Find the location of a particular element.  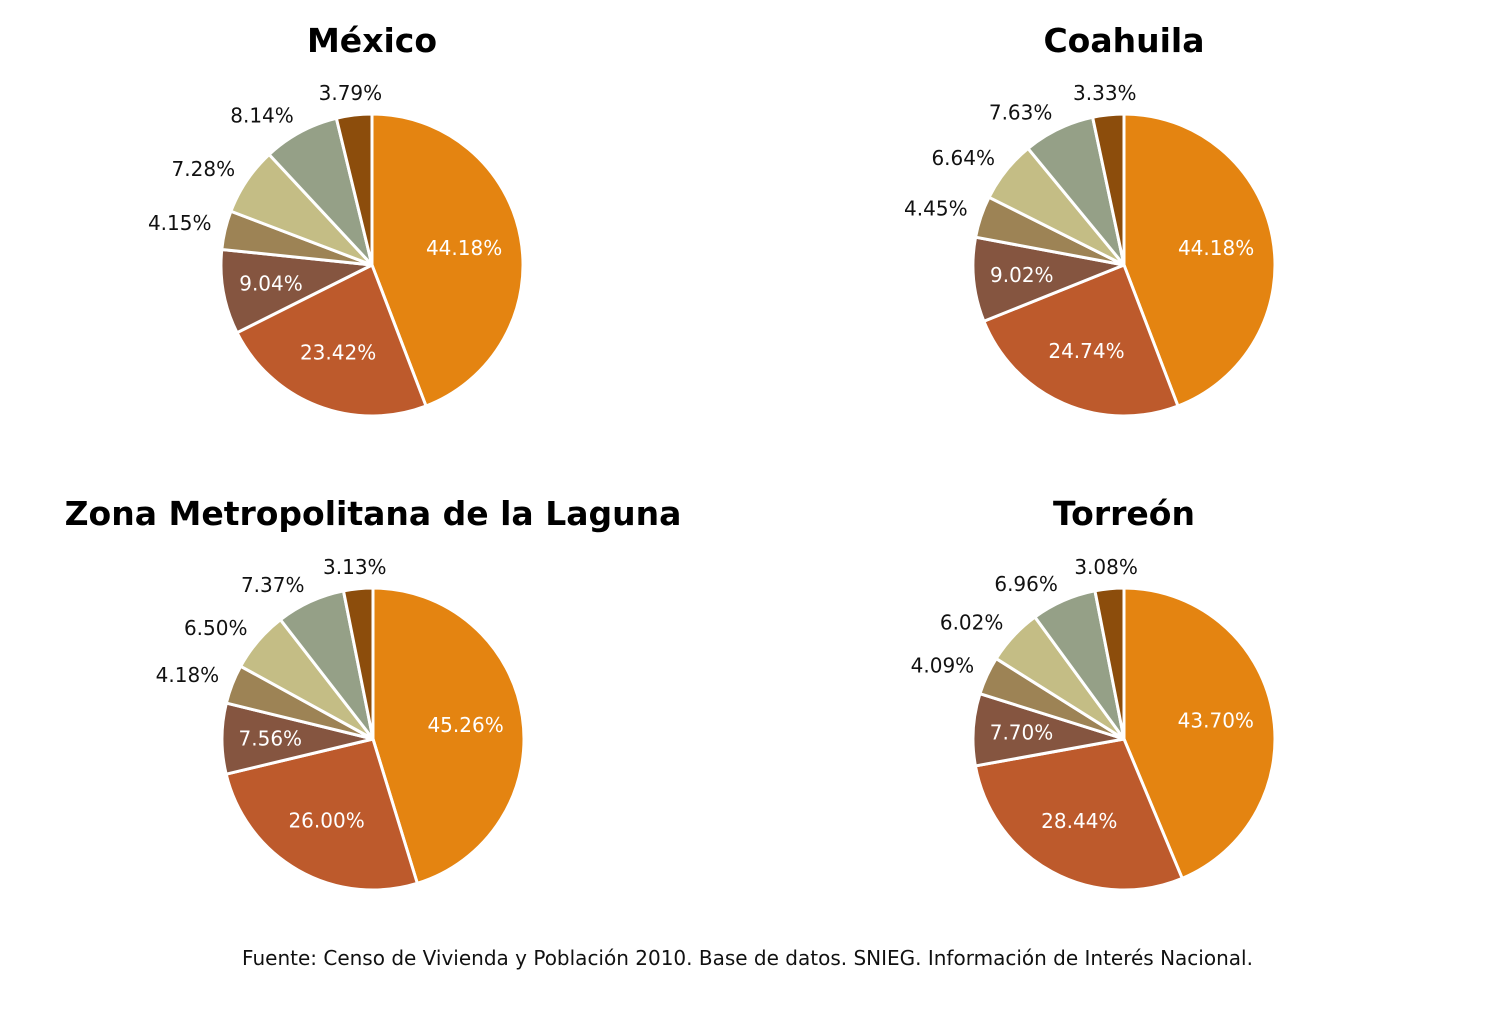

slice-label: 4.09% is located at coordinates (943, 666).